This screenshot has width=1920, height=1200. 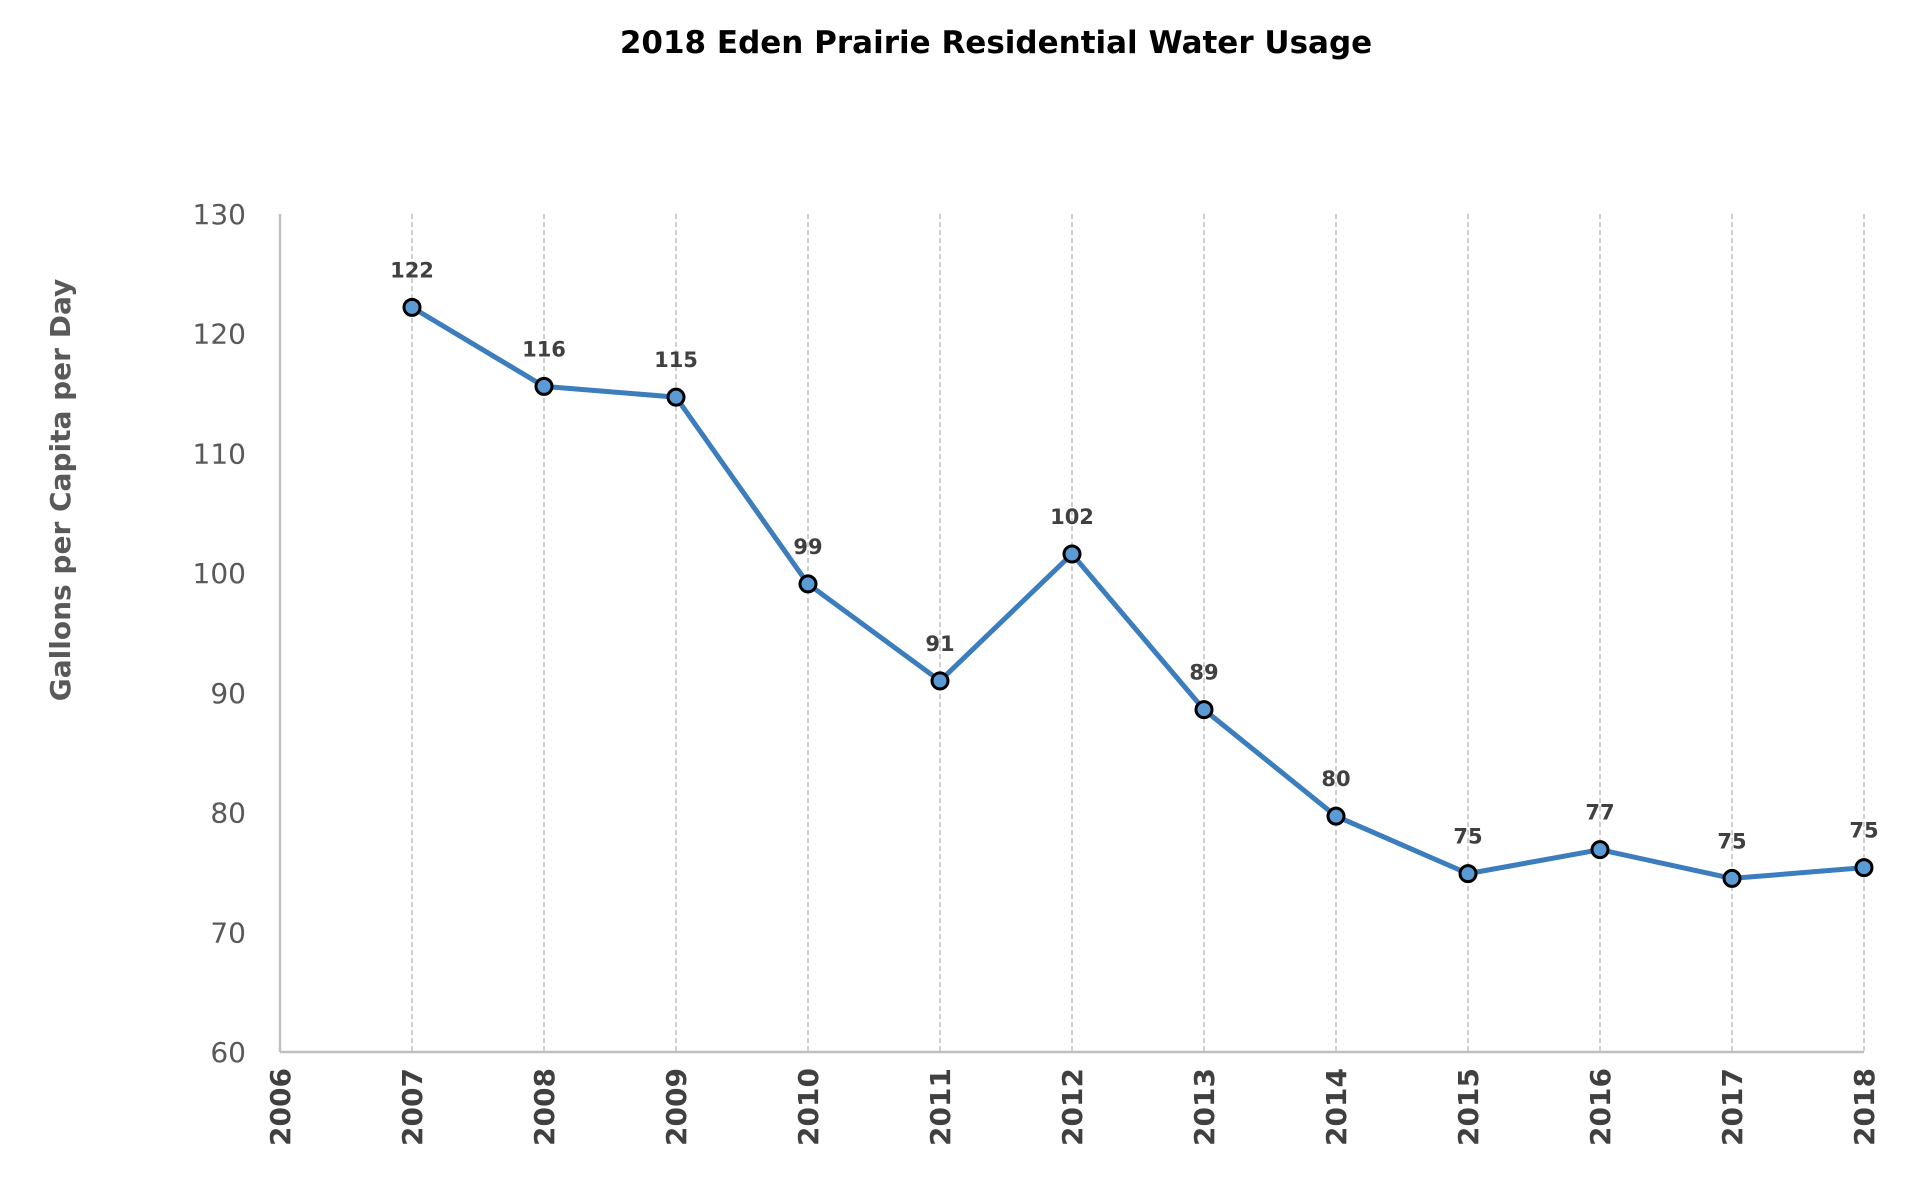 I want to click on y-tick-label: 90, so click(x=228, y=693).